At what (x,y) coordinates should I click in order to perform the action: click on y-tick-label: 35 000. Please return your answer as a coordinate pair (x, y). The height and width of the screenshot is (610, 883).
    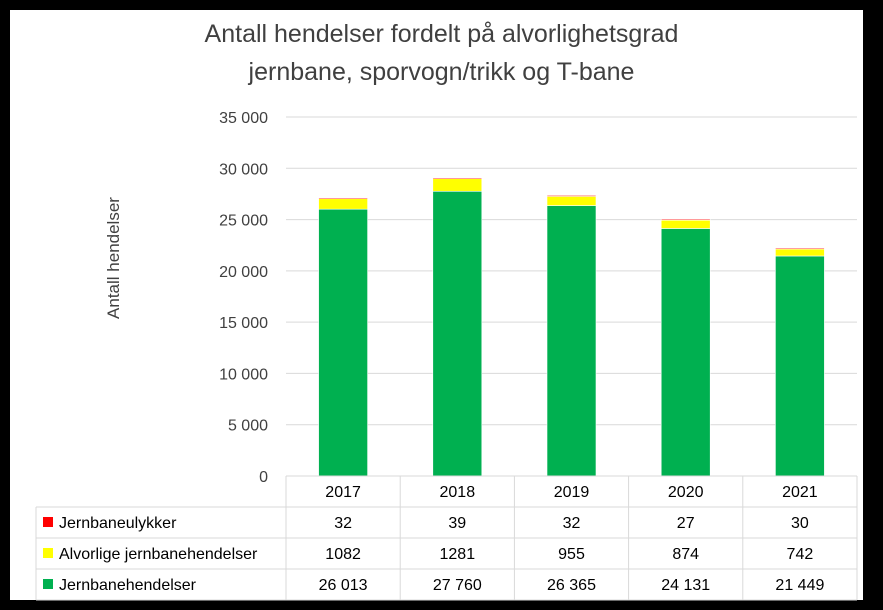
    Looking at the image, I should click on (243, 118).